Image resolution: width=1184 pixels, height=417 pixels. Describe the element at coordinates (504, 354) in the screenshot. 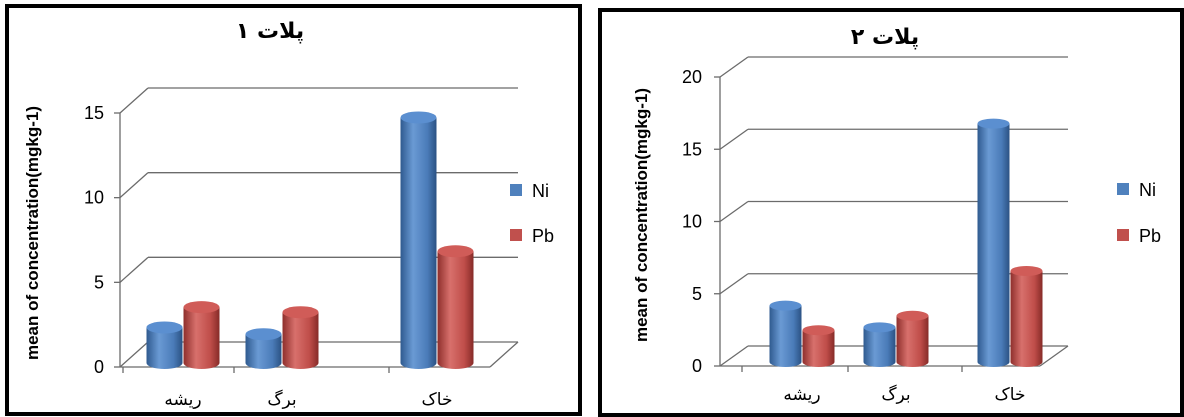

I see `chart-1-floor-edge` at that location.